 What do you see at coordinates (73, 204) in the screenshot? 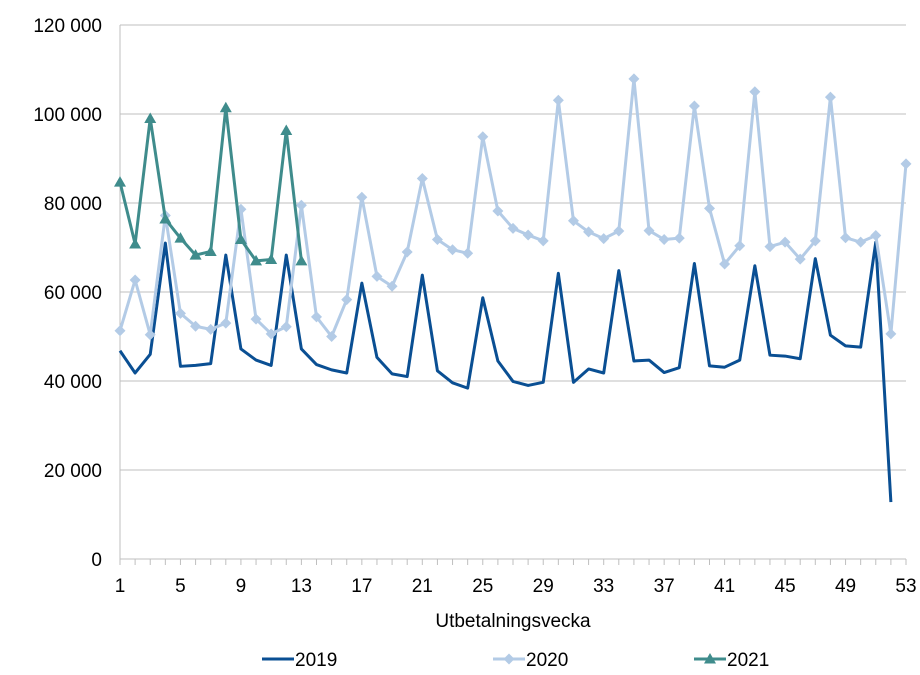
I see `y-tick-label: 80 000` at bounding box center [73, 204].